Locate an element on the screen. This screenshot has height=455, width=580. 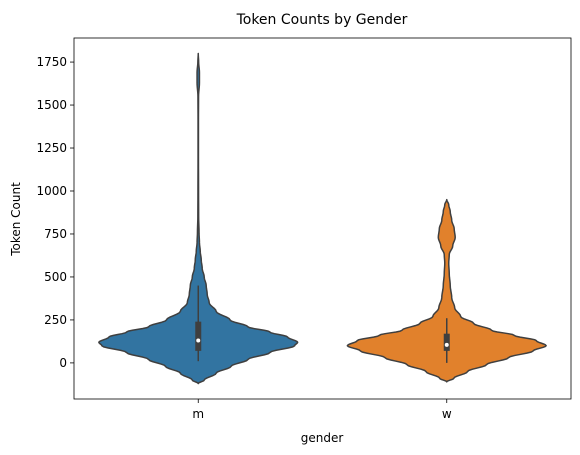
chart-title: Token Counts by Gender is located at coordinates (322, 20).